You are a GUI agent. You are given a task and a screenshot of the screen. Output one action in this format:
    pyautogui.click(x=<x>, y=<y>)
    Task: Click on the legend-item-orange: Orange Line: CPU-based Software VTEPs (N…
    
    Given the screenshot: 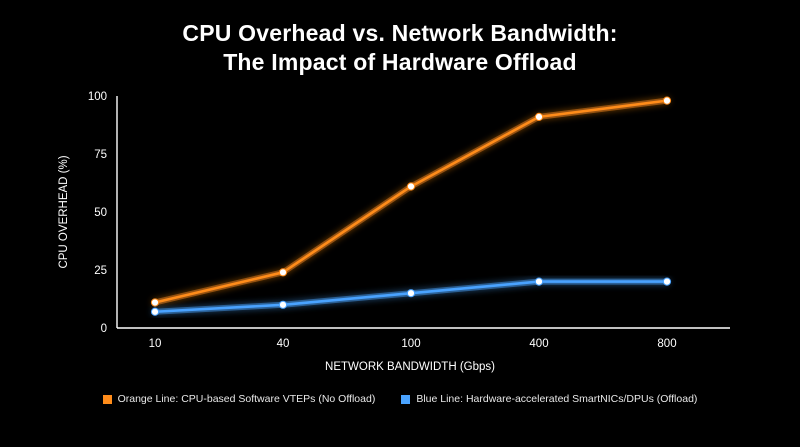 What is the action you would take?
    pyautogui.click(x=239, y=399)
    